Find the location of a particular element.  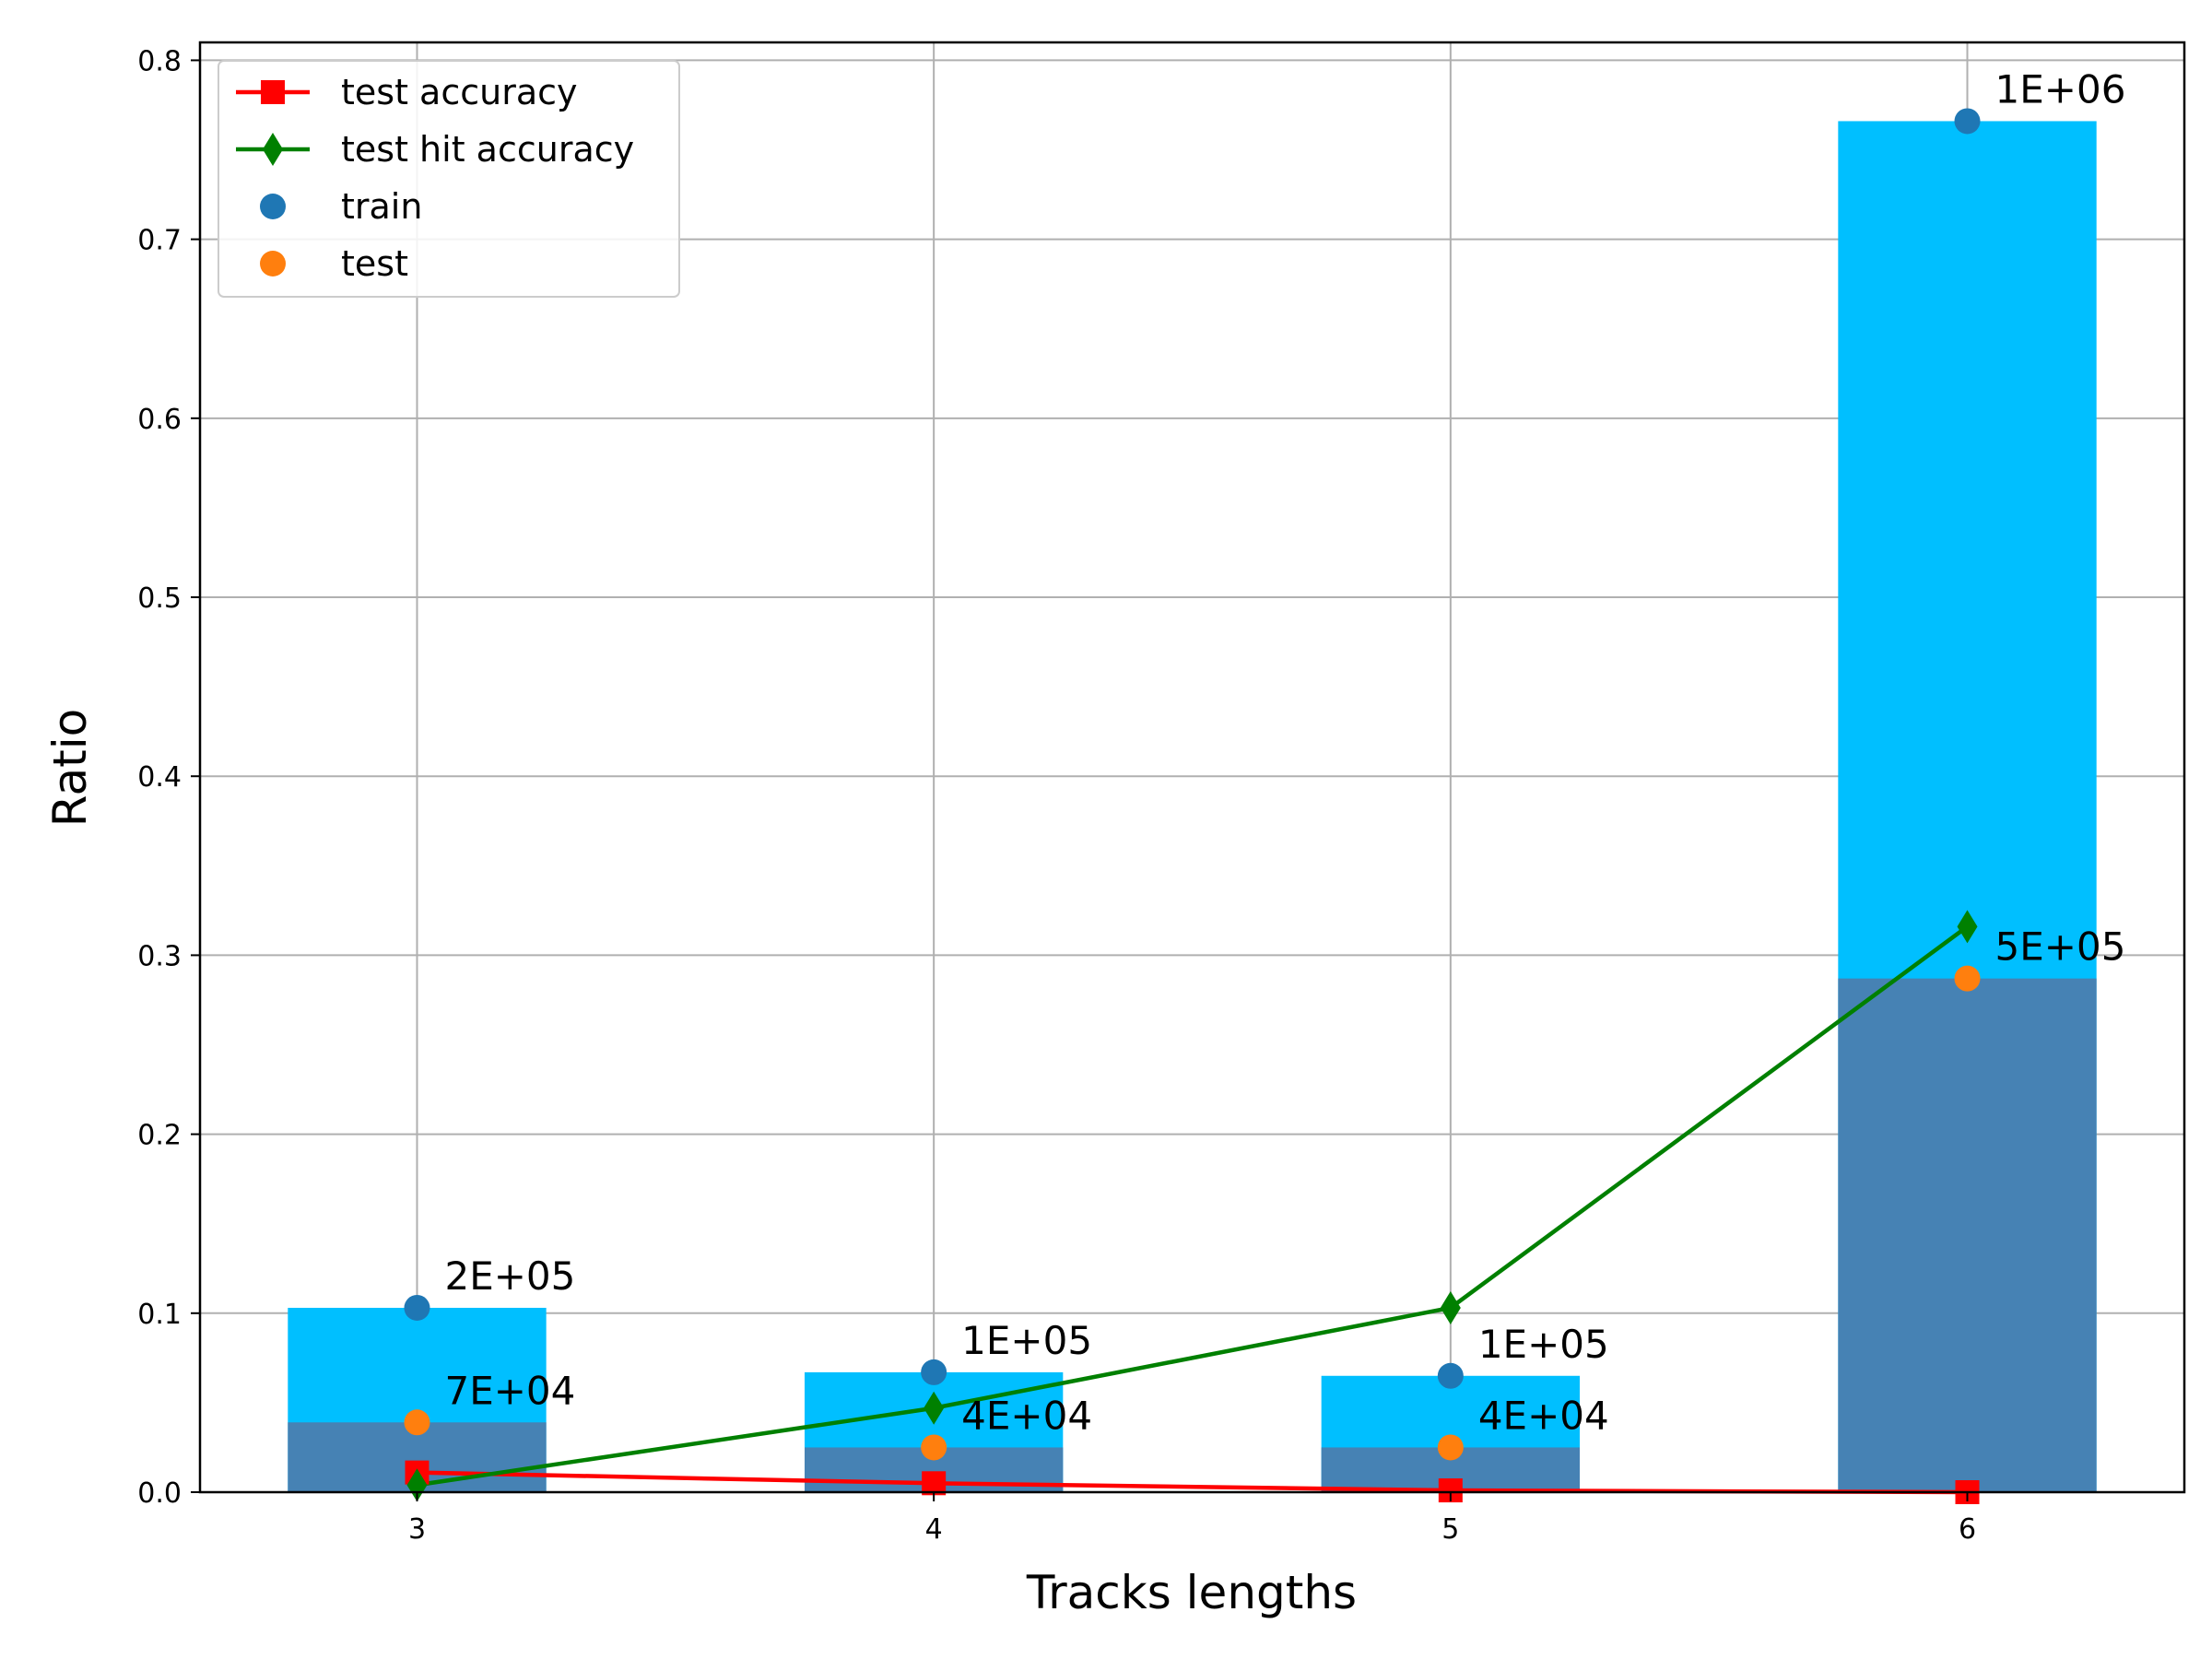

y-tick-label: 0.6 is located at coordinates (159, 420).